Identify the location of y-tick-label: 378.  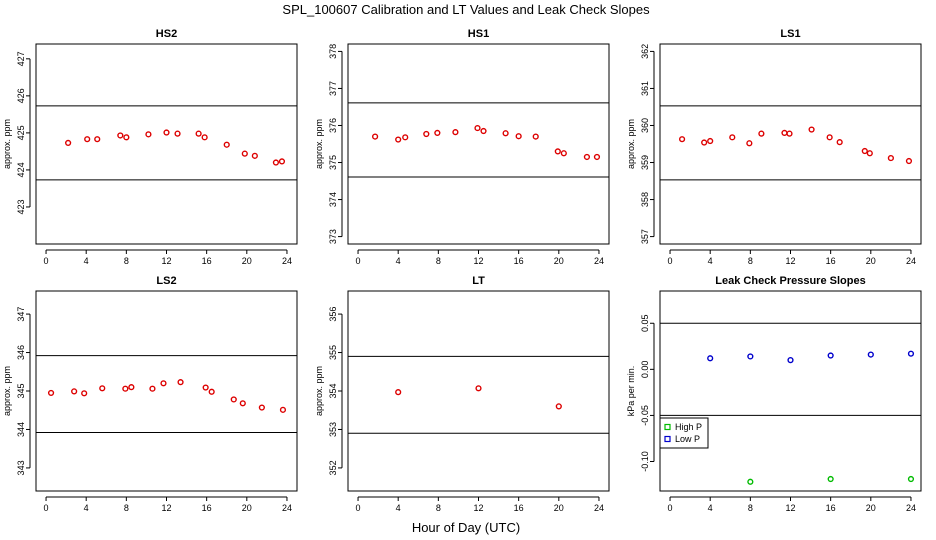
(333, 51).